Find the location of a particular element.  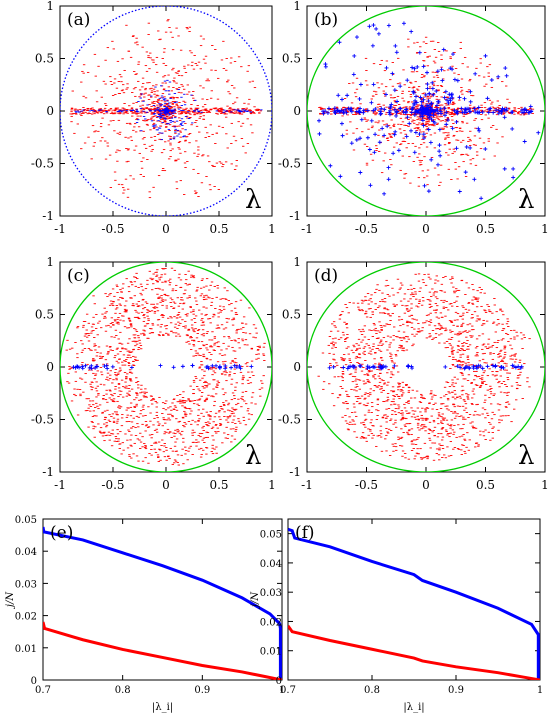

corner-label: λ is located at coordinates (526, 200).